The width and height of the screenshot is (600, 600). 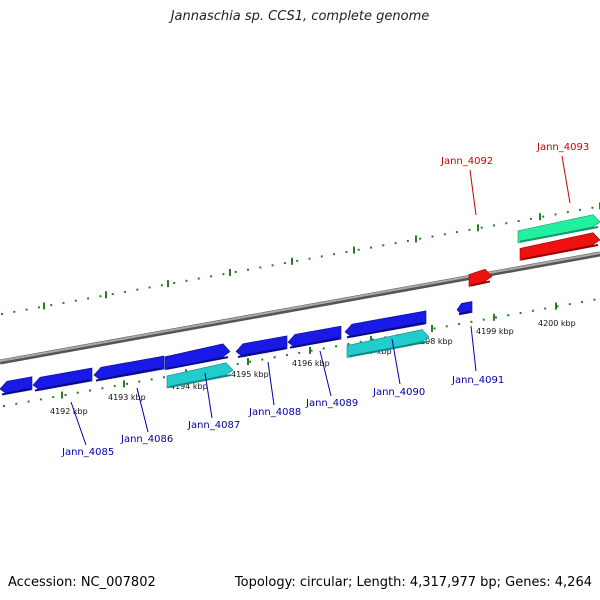 I want to click on gene-Jann_4087b-shade, so click(x=197, y=363).